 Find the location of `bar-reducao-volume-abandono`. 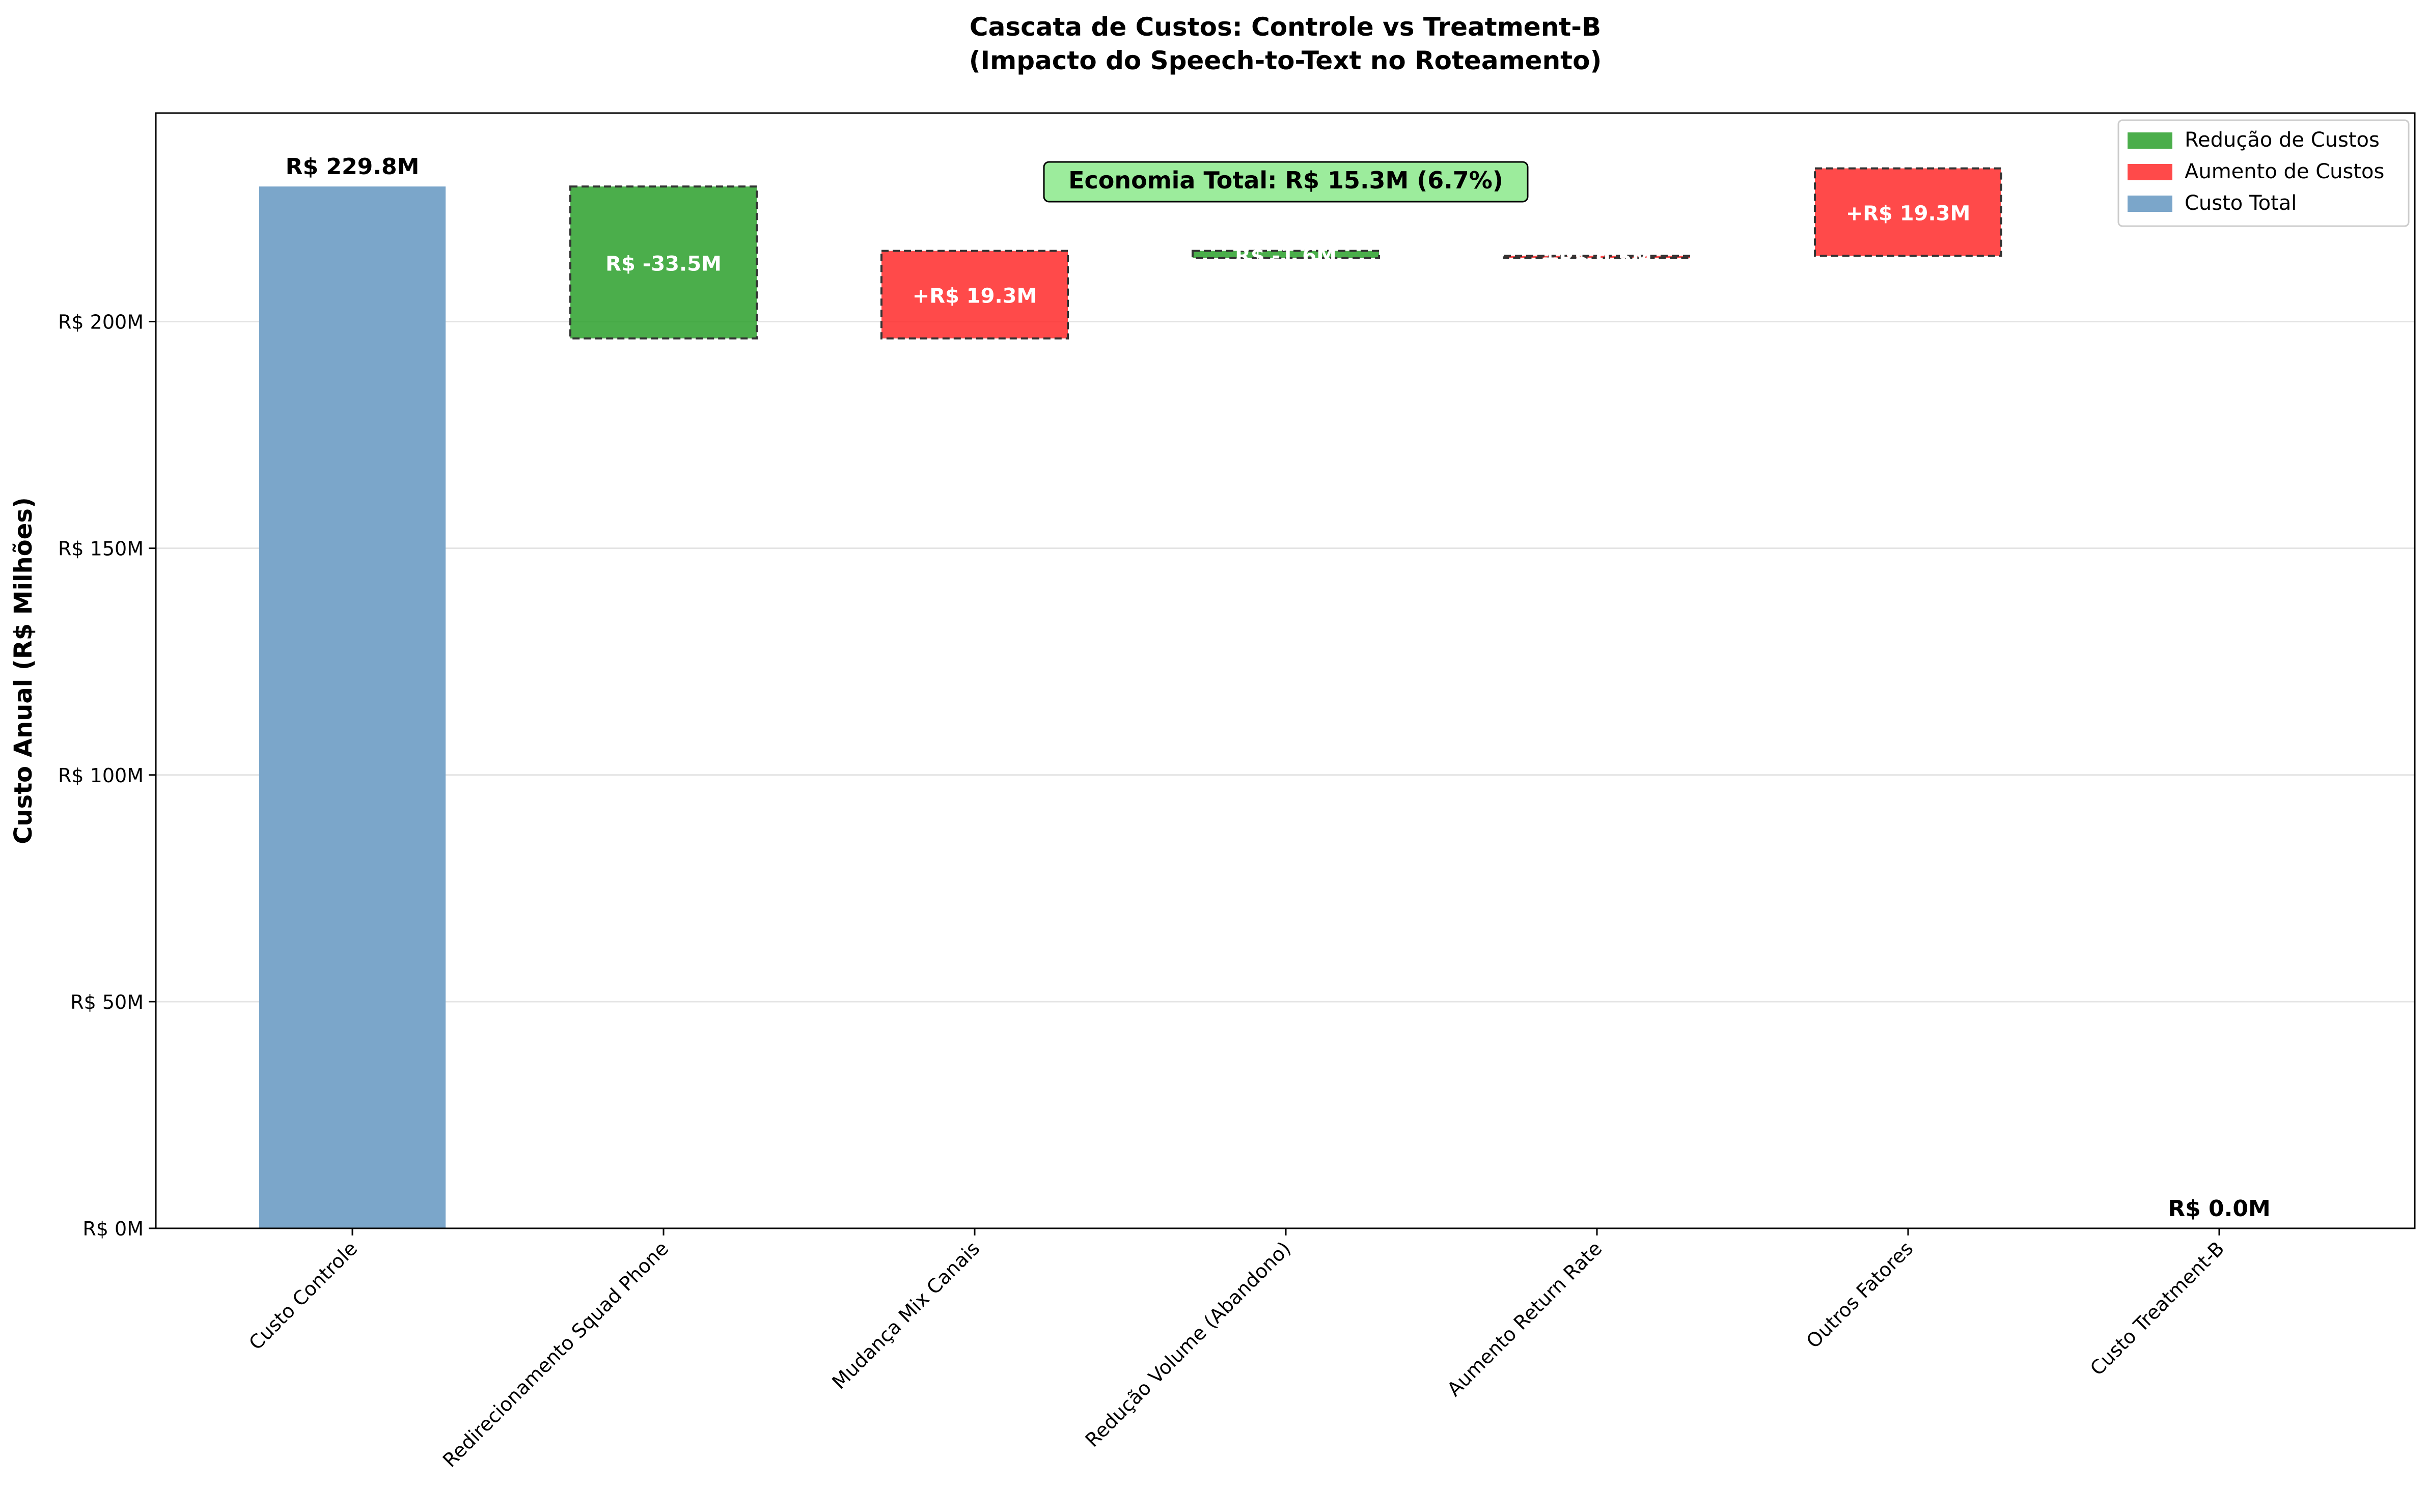

bar-reducao-volume-abandono is located at coordinates (1286, 254).